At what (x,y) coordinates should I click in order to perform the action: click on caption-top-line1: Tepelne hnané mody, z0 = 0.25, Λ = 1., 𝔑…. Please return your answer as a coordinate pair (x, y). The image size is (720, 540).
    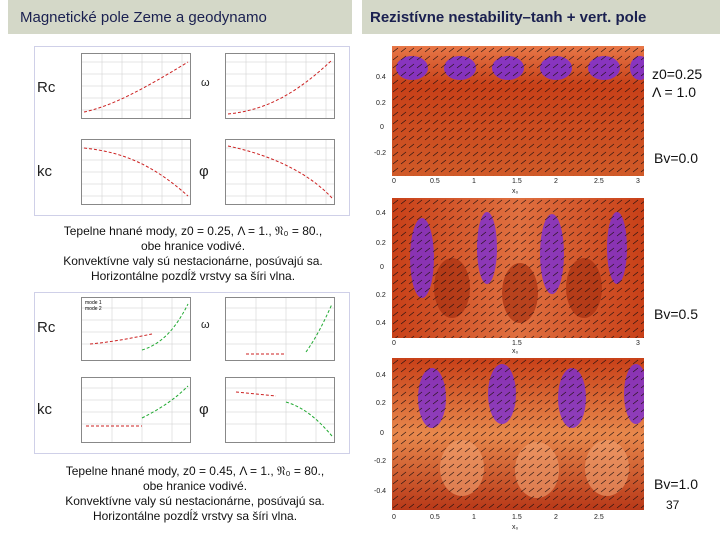
    Looking at the image, I should click on (193, 231).